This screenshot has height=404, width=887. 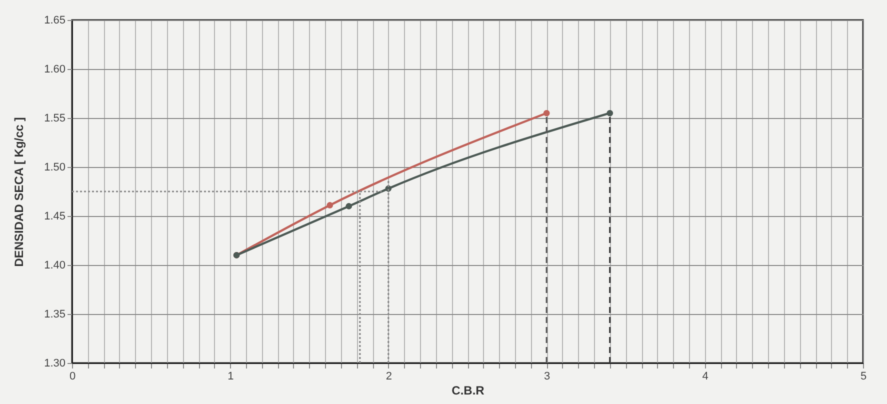 I want to click on x-tick-label: 3, so click(x=547, y=376).